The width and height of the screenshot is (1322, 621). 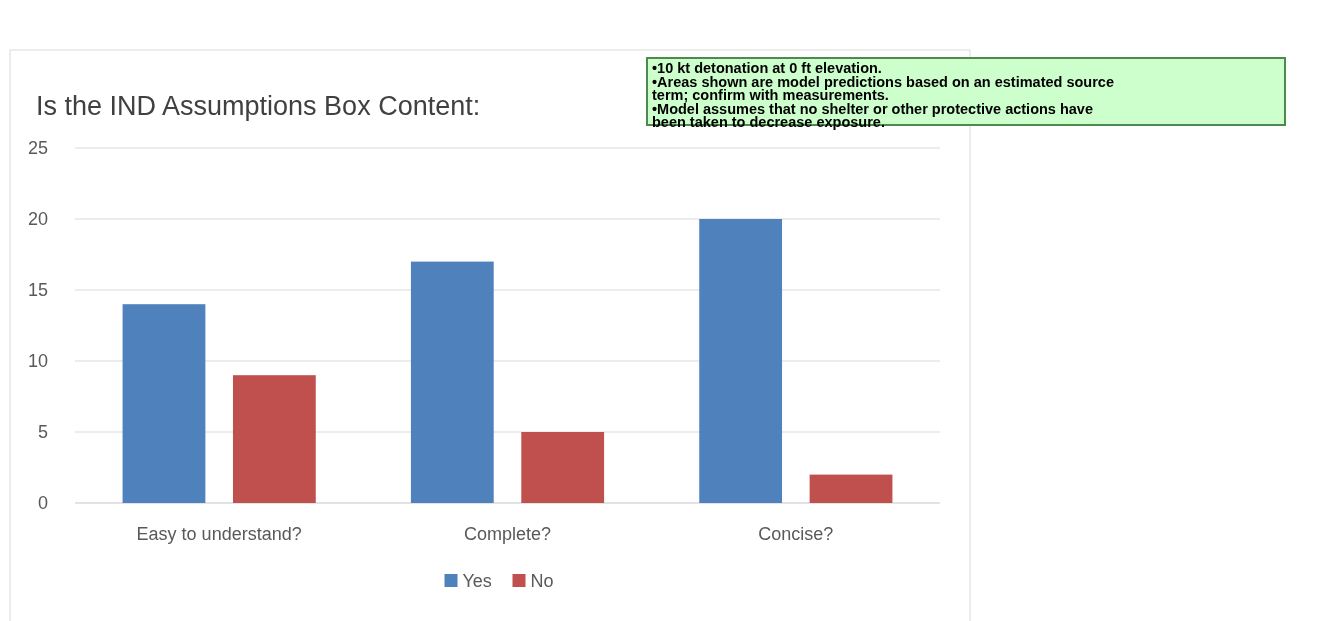 I want to click on legend-label: Yes, so click(x=477, y=581).